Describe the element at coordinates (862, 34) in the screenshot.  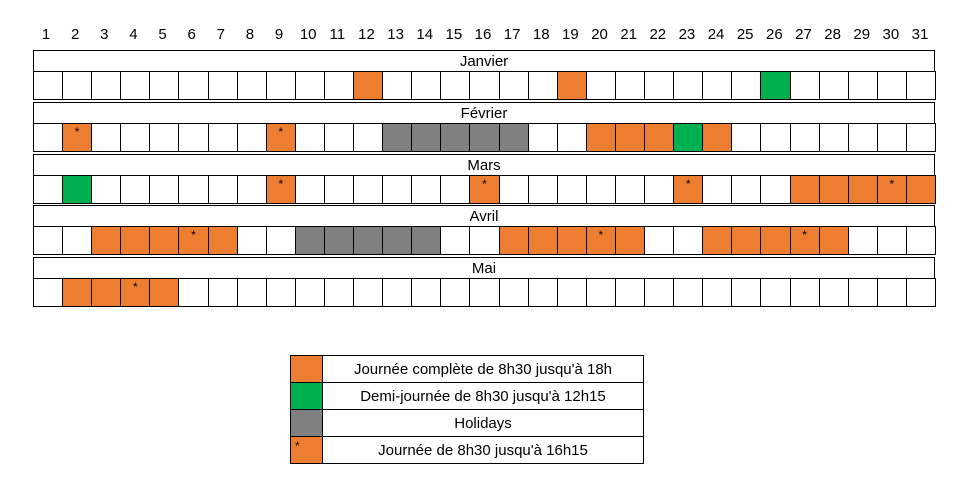
I see `day-number-29: 29` at that location.